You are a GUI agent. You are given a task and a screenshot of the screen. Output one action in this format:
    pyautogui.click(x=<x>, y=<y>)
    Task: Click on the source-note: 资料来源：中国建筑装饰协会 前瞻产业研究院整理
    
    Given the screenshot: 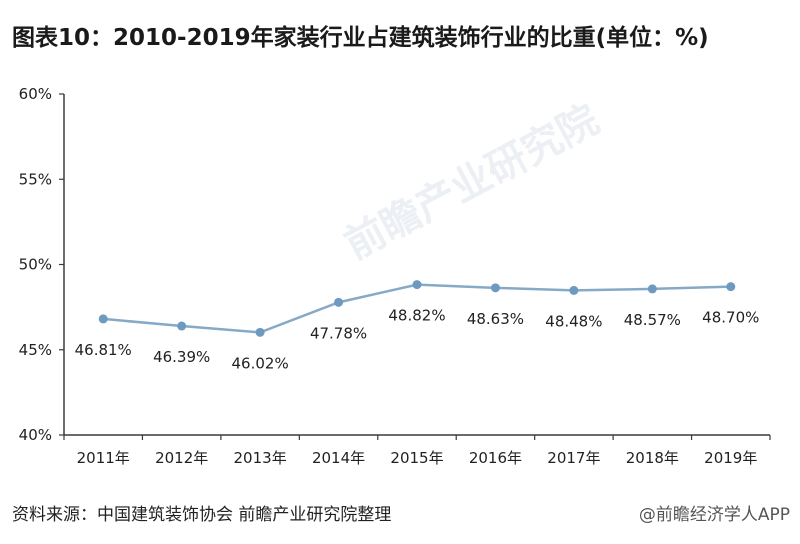 What is the action you would take?
    pyautogui.click(x=202, y=515)
    